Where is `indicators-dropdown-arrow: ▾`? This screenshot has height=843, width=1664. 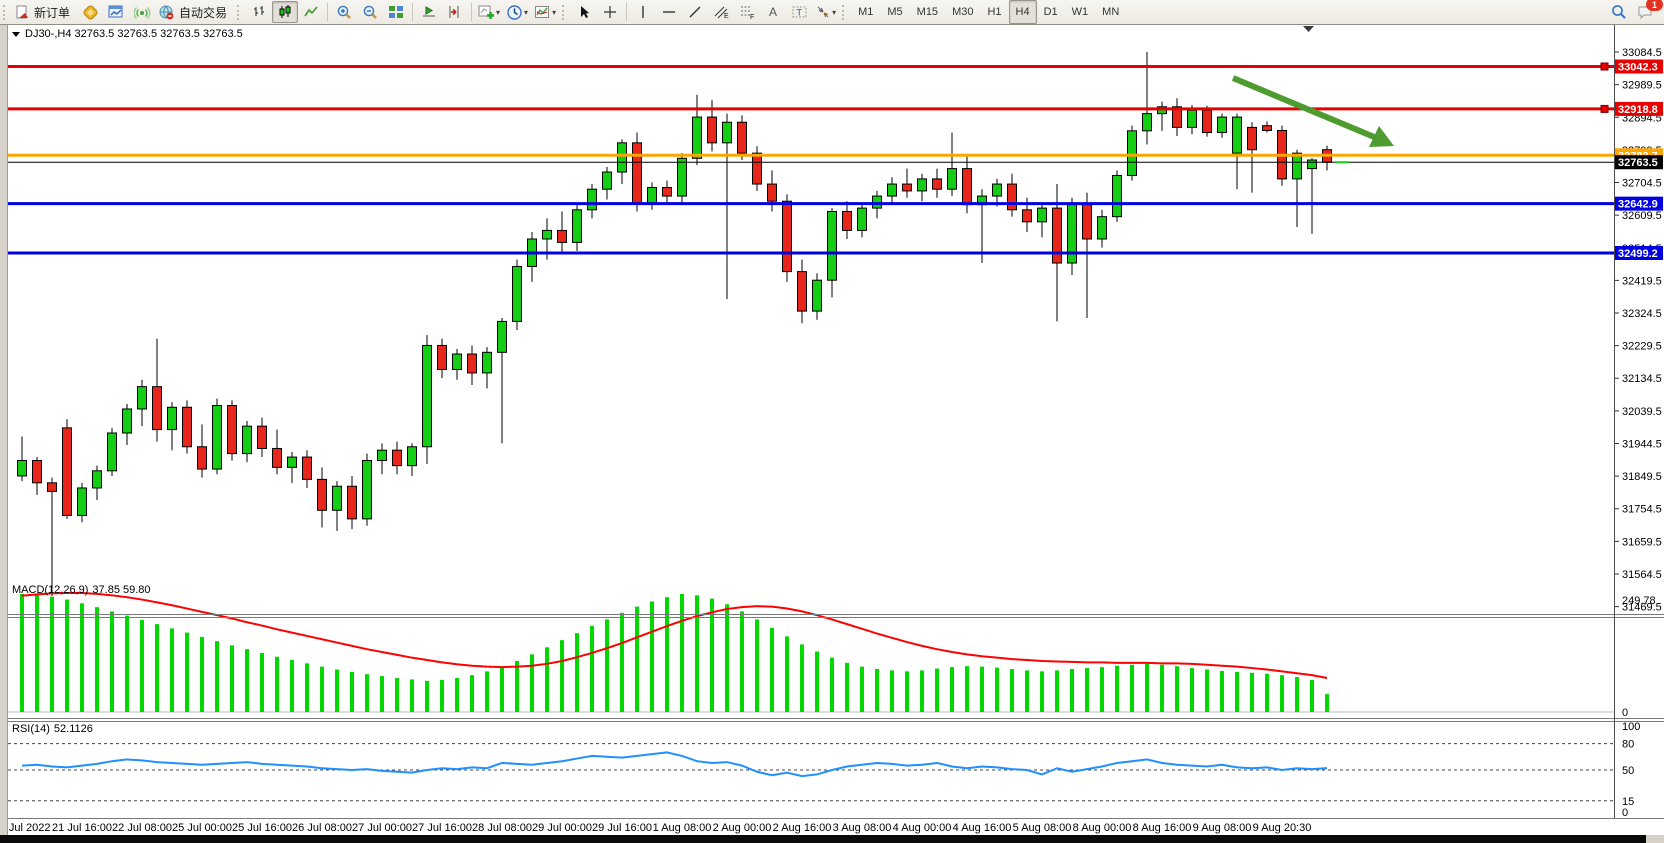
indicators-dropdown-arrow: ▾ is located at coordinates (498, 12).